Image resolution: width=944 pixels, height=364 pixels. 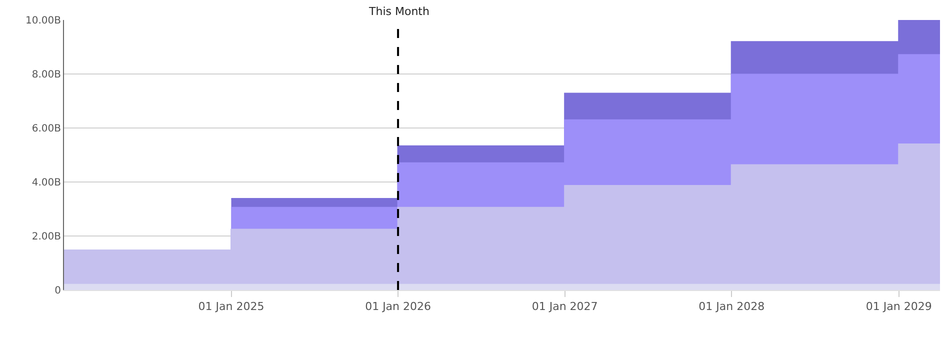 I want to click on y-tick-label: 8.00B, so click(x=47, y=75).